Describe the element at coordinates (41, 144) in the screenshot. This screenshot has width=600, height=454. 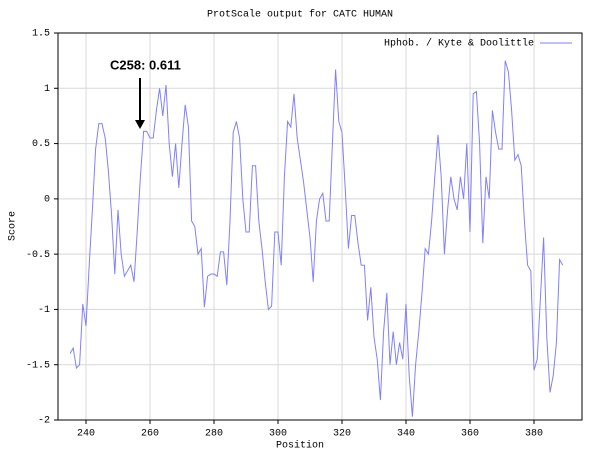
I see `y-tick-label: 0.5` at that location.